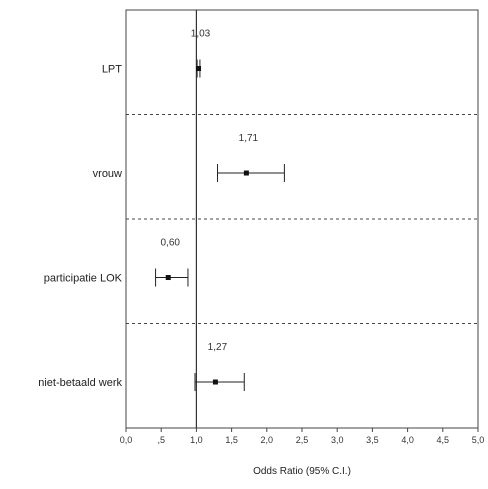 This screenshot has width=488, height=489. Describe the element at coordinates (112, 70) in the screenshot. I see `row-label: LPT` at that location.